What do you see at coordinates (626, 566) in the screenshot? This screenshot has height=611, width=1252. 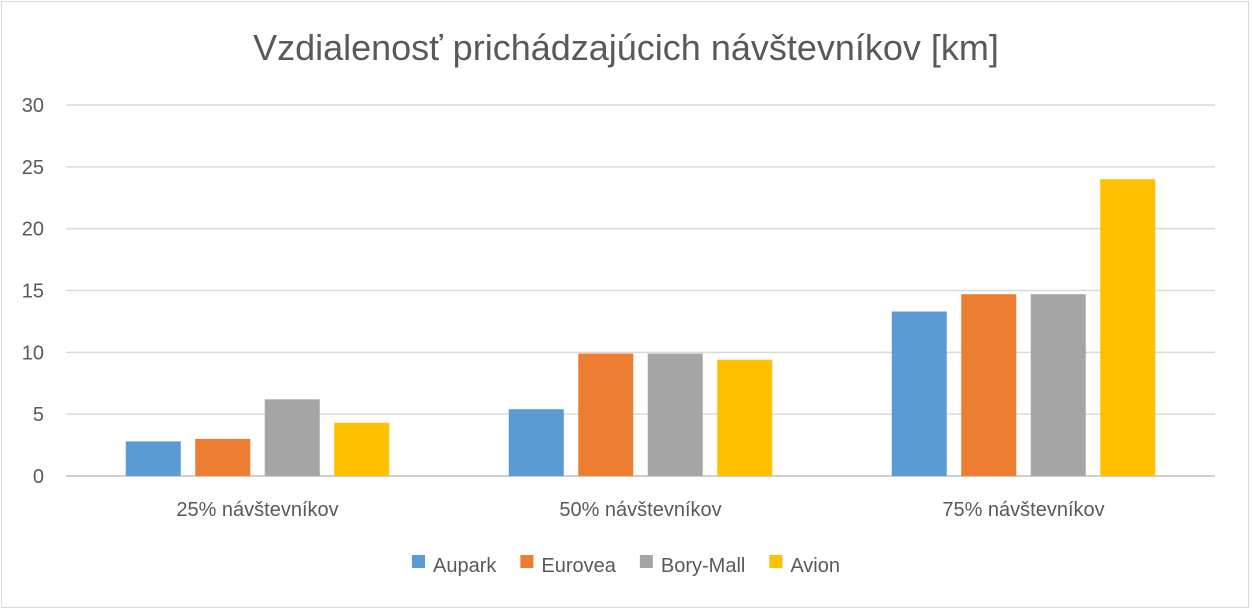 I see `legend: Aupark Eurovea Bory-Mall Avion` at bounding box center [626, 566].